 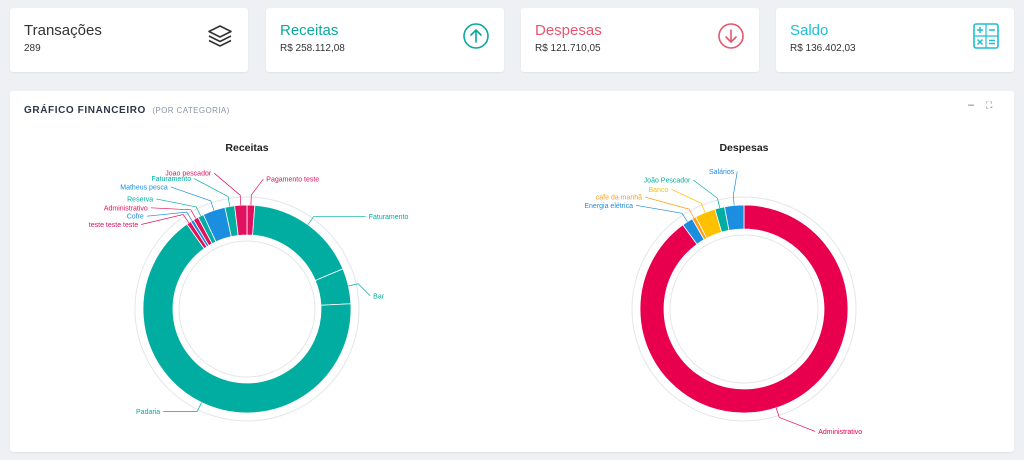 I want to click on slice-label-10: Joao pescador, so click(x=188, y=174).